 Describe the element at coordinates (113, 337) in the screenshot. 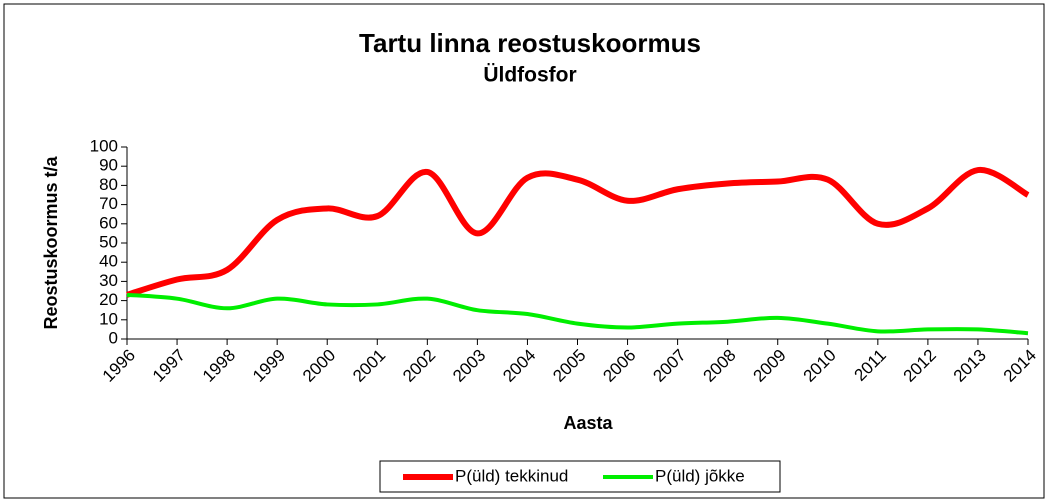

I see `y-tick-label: 0` at that location.